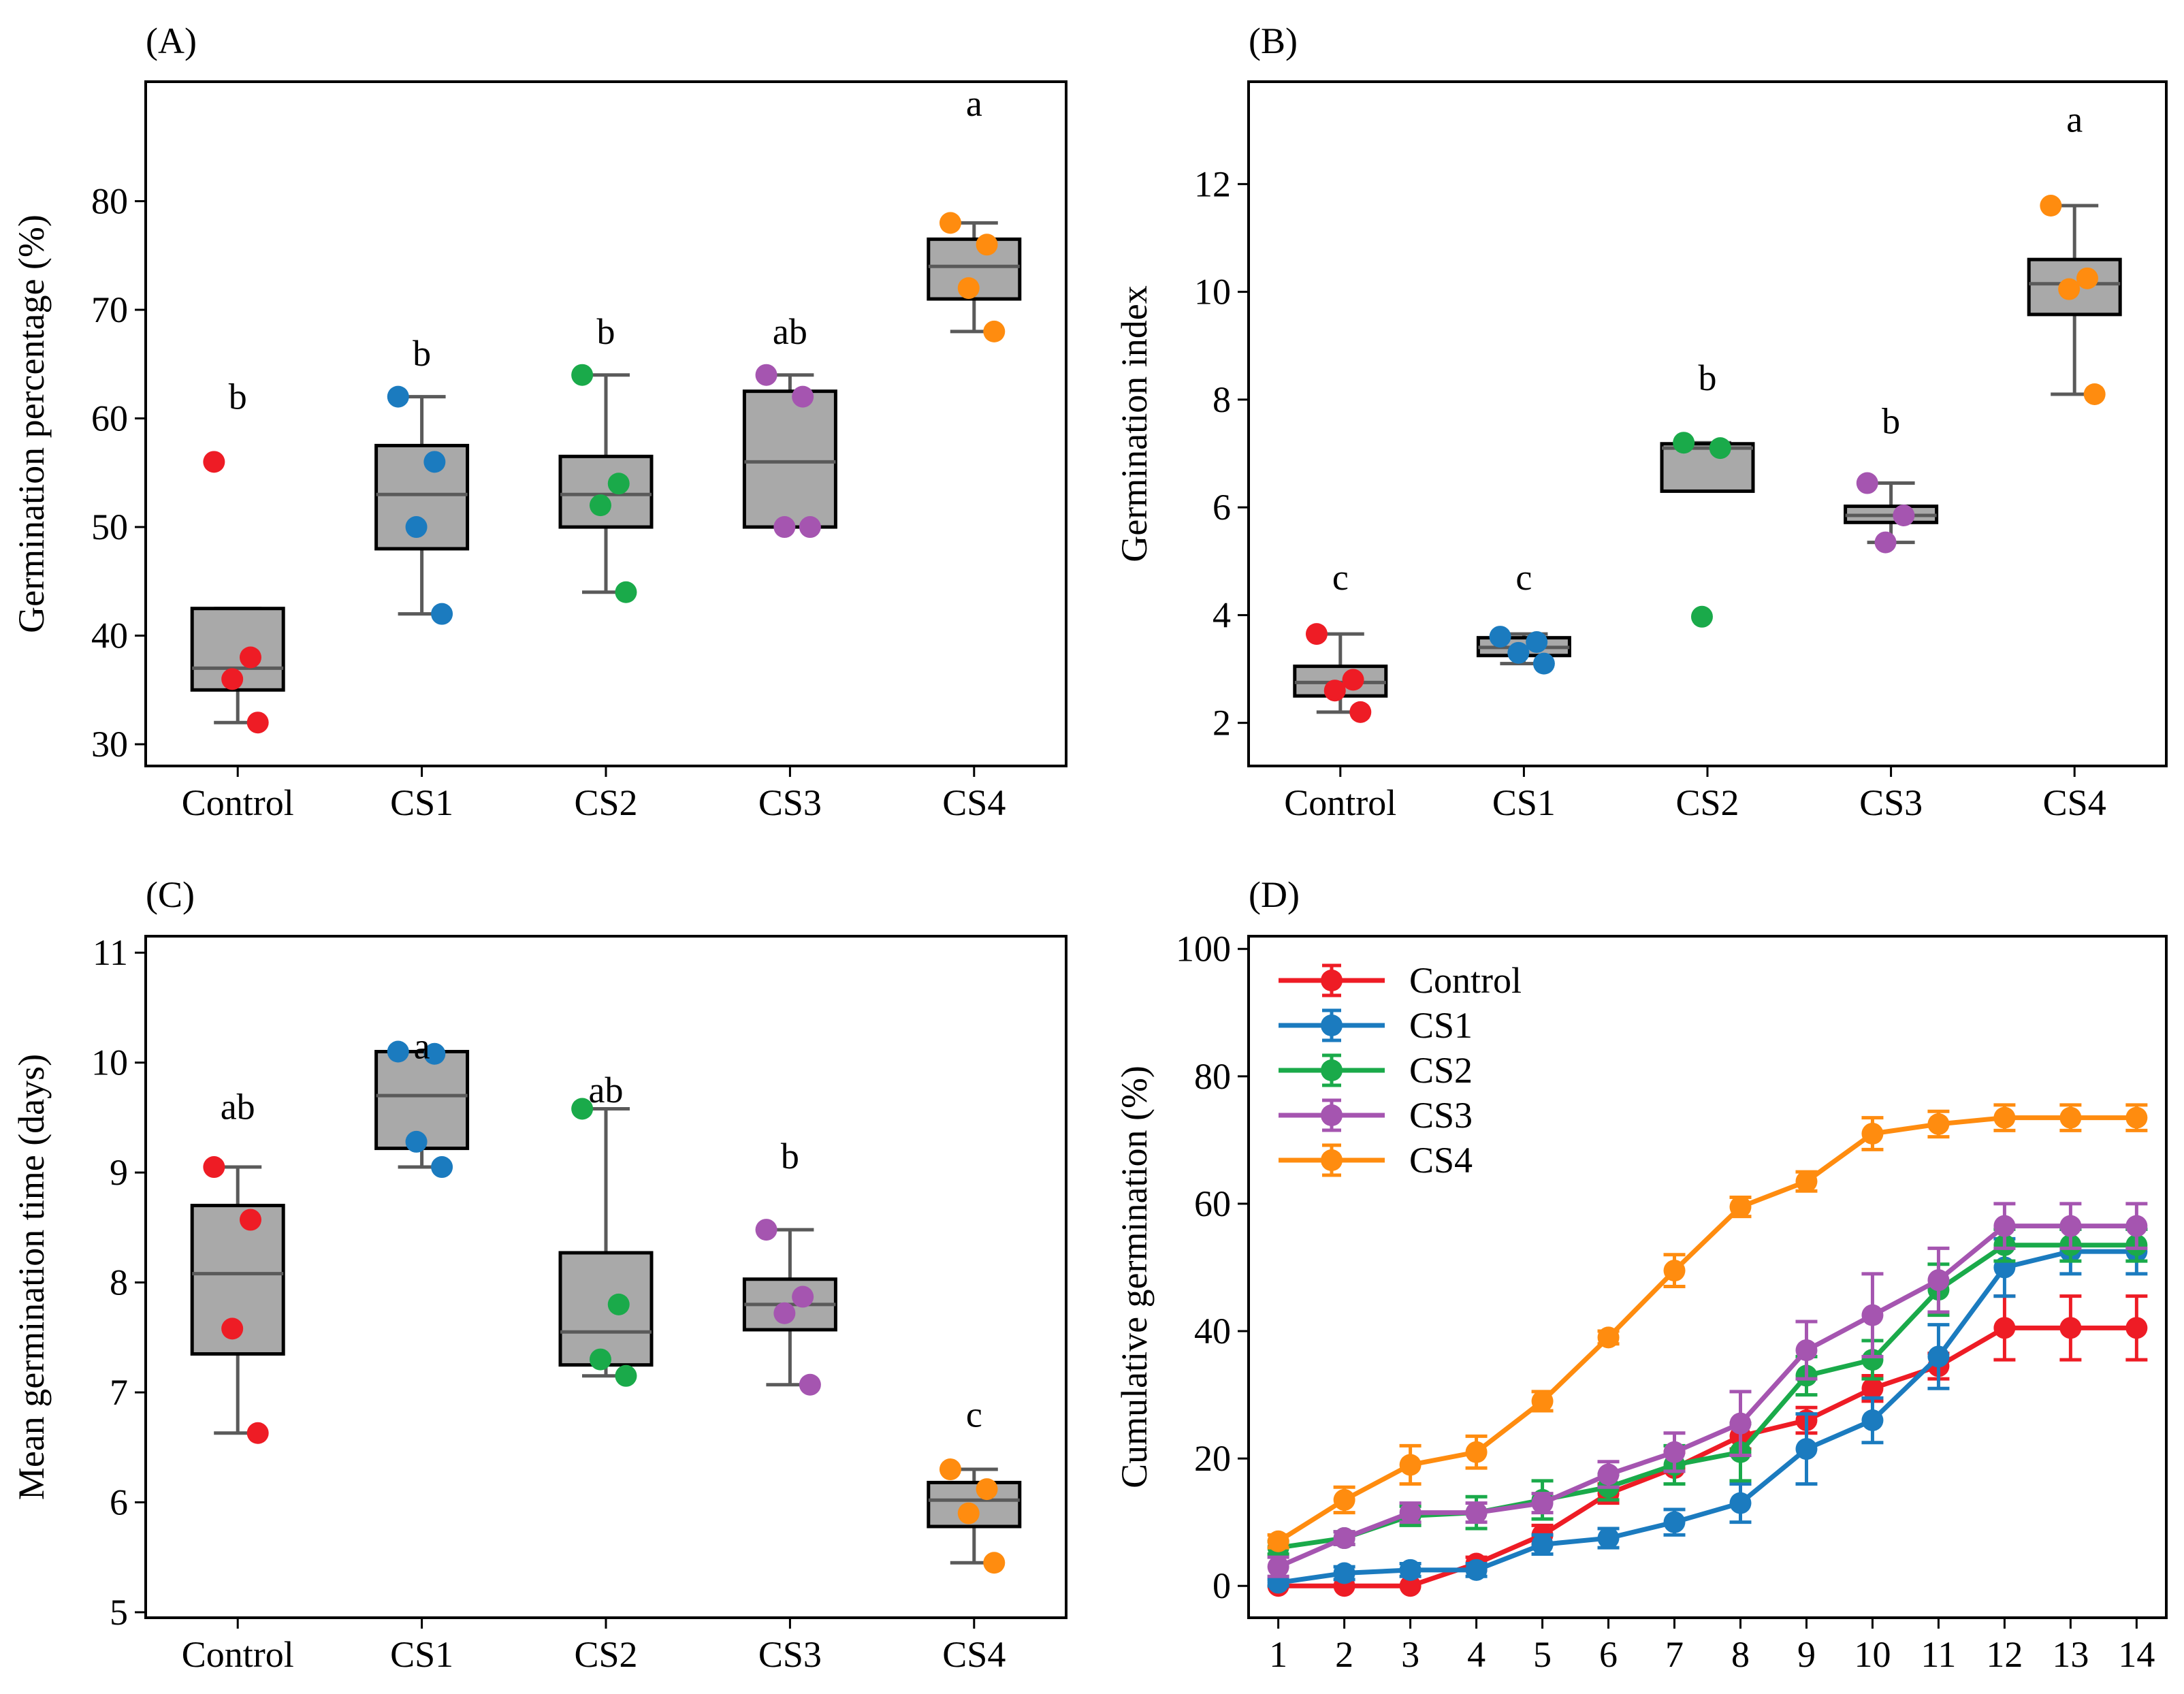 The height and width of the screenshot is (1694, 2184). I want to click on series-cs2, so click(1707, 1393).